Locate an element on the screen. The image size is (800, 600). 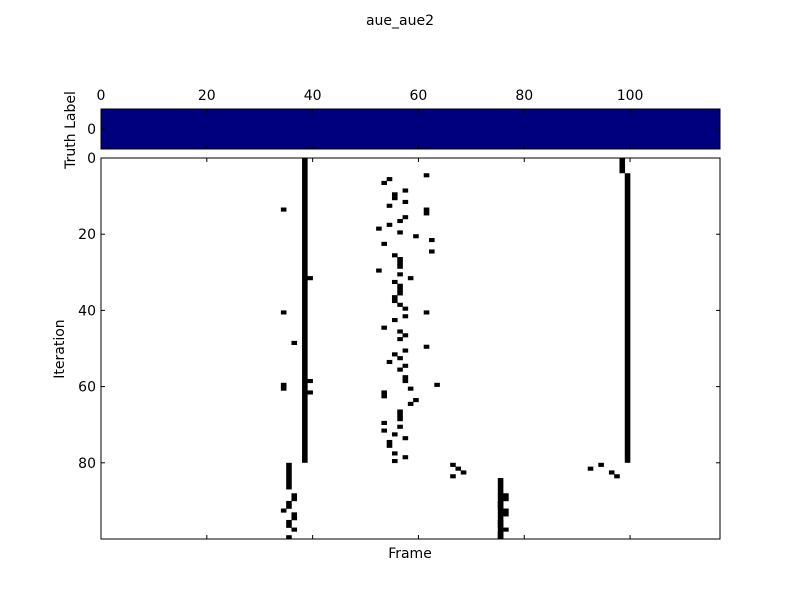
truth-label-panel: 0 20 40 60 80 100 0 Truth Label is located at coordinates (392, 129).